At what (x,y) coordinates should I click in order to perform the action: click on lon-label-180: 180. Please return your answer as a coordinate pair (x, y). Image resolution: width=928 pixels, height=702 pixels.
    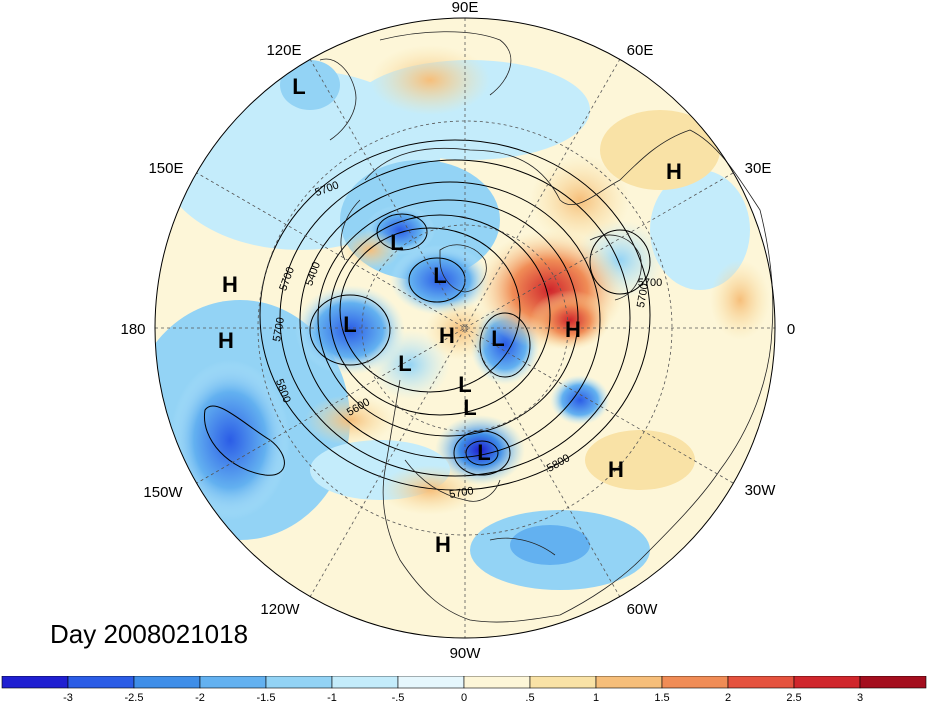
    Looking at the image, I should click on (132, 329).